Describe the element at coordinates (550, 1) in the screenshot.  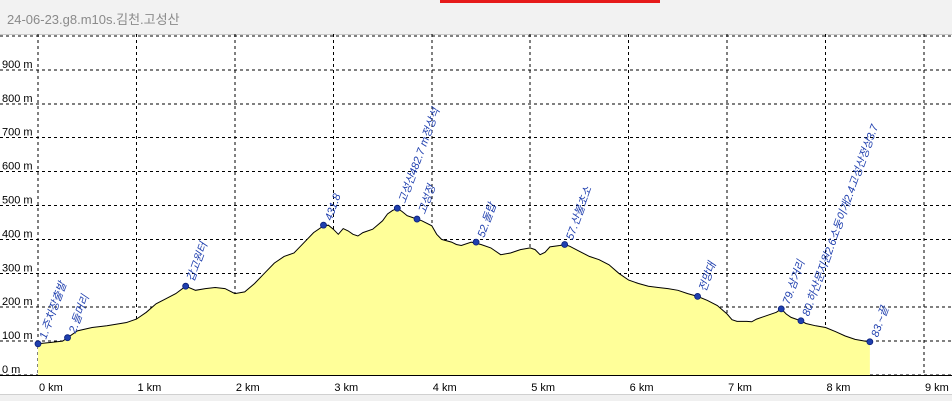
I see `title-red-line` at that location.